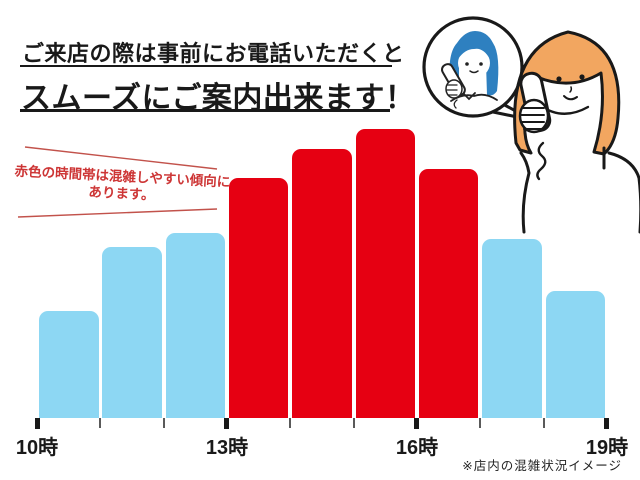 This screenshot has height=480, width=640. I want to click on annotation-rule-top, so click(121, 158).